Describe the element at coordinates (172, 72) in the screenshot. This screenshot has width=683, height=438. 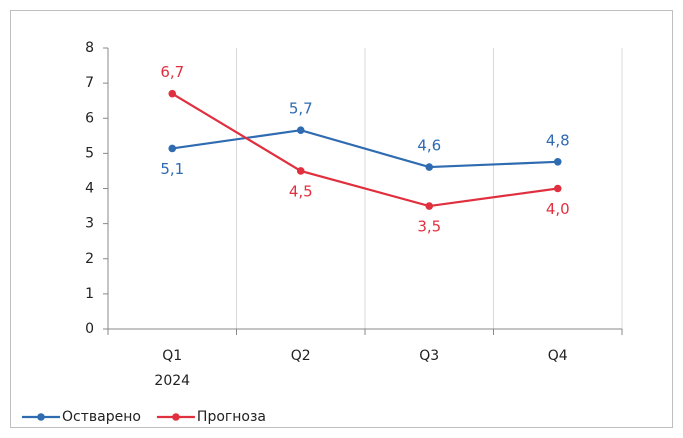
I see `data-label: 6,7` at that location.